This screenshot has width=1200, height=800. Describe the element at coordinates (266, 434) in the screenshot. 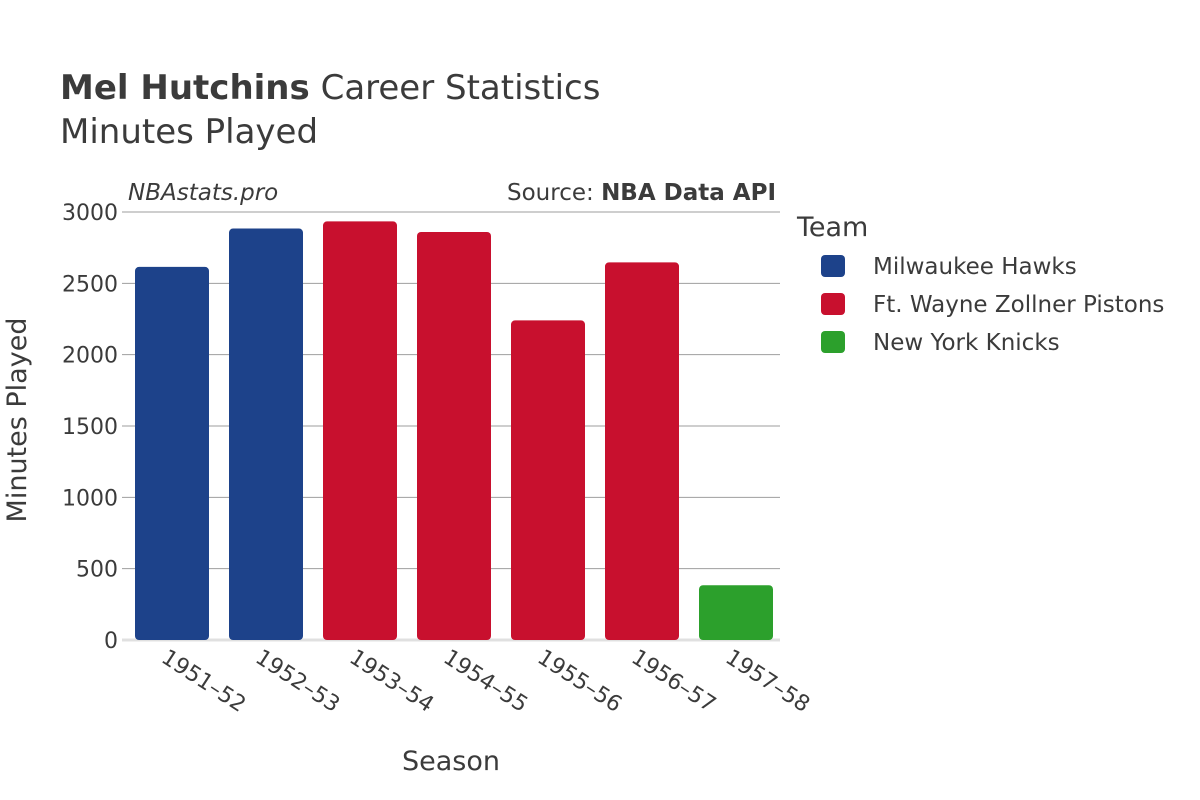

I see `bar-1952–53` at that location.